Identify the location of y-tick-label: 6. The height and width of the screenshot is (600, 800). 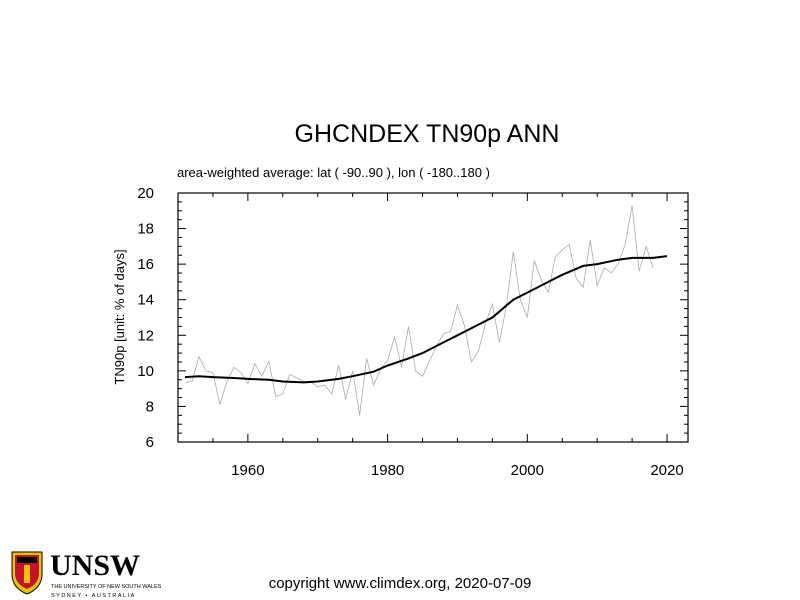
(150, 442).